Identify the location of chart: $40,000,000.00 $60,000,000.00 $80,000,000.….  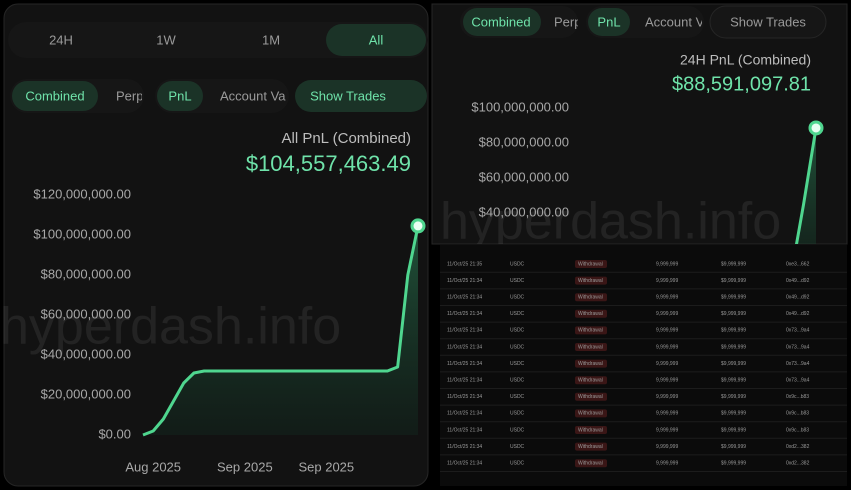
(647, 171).